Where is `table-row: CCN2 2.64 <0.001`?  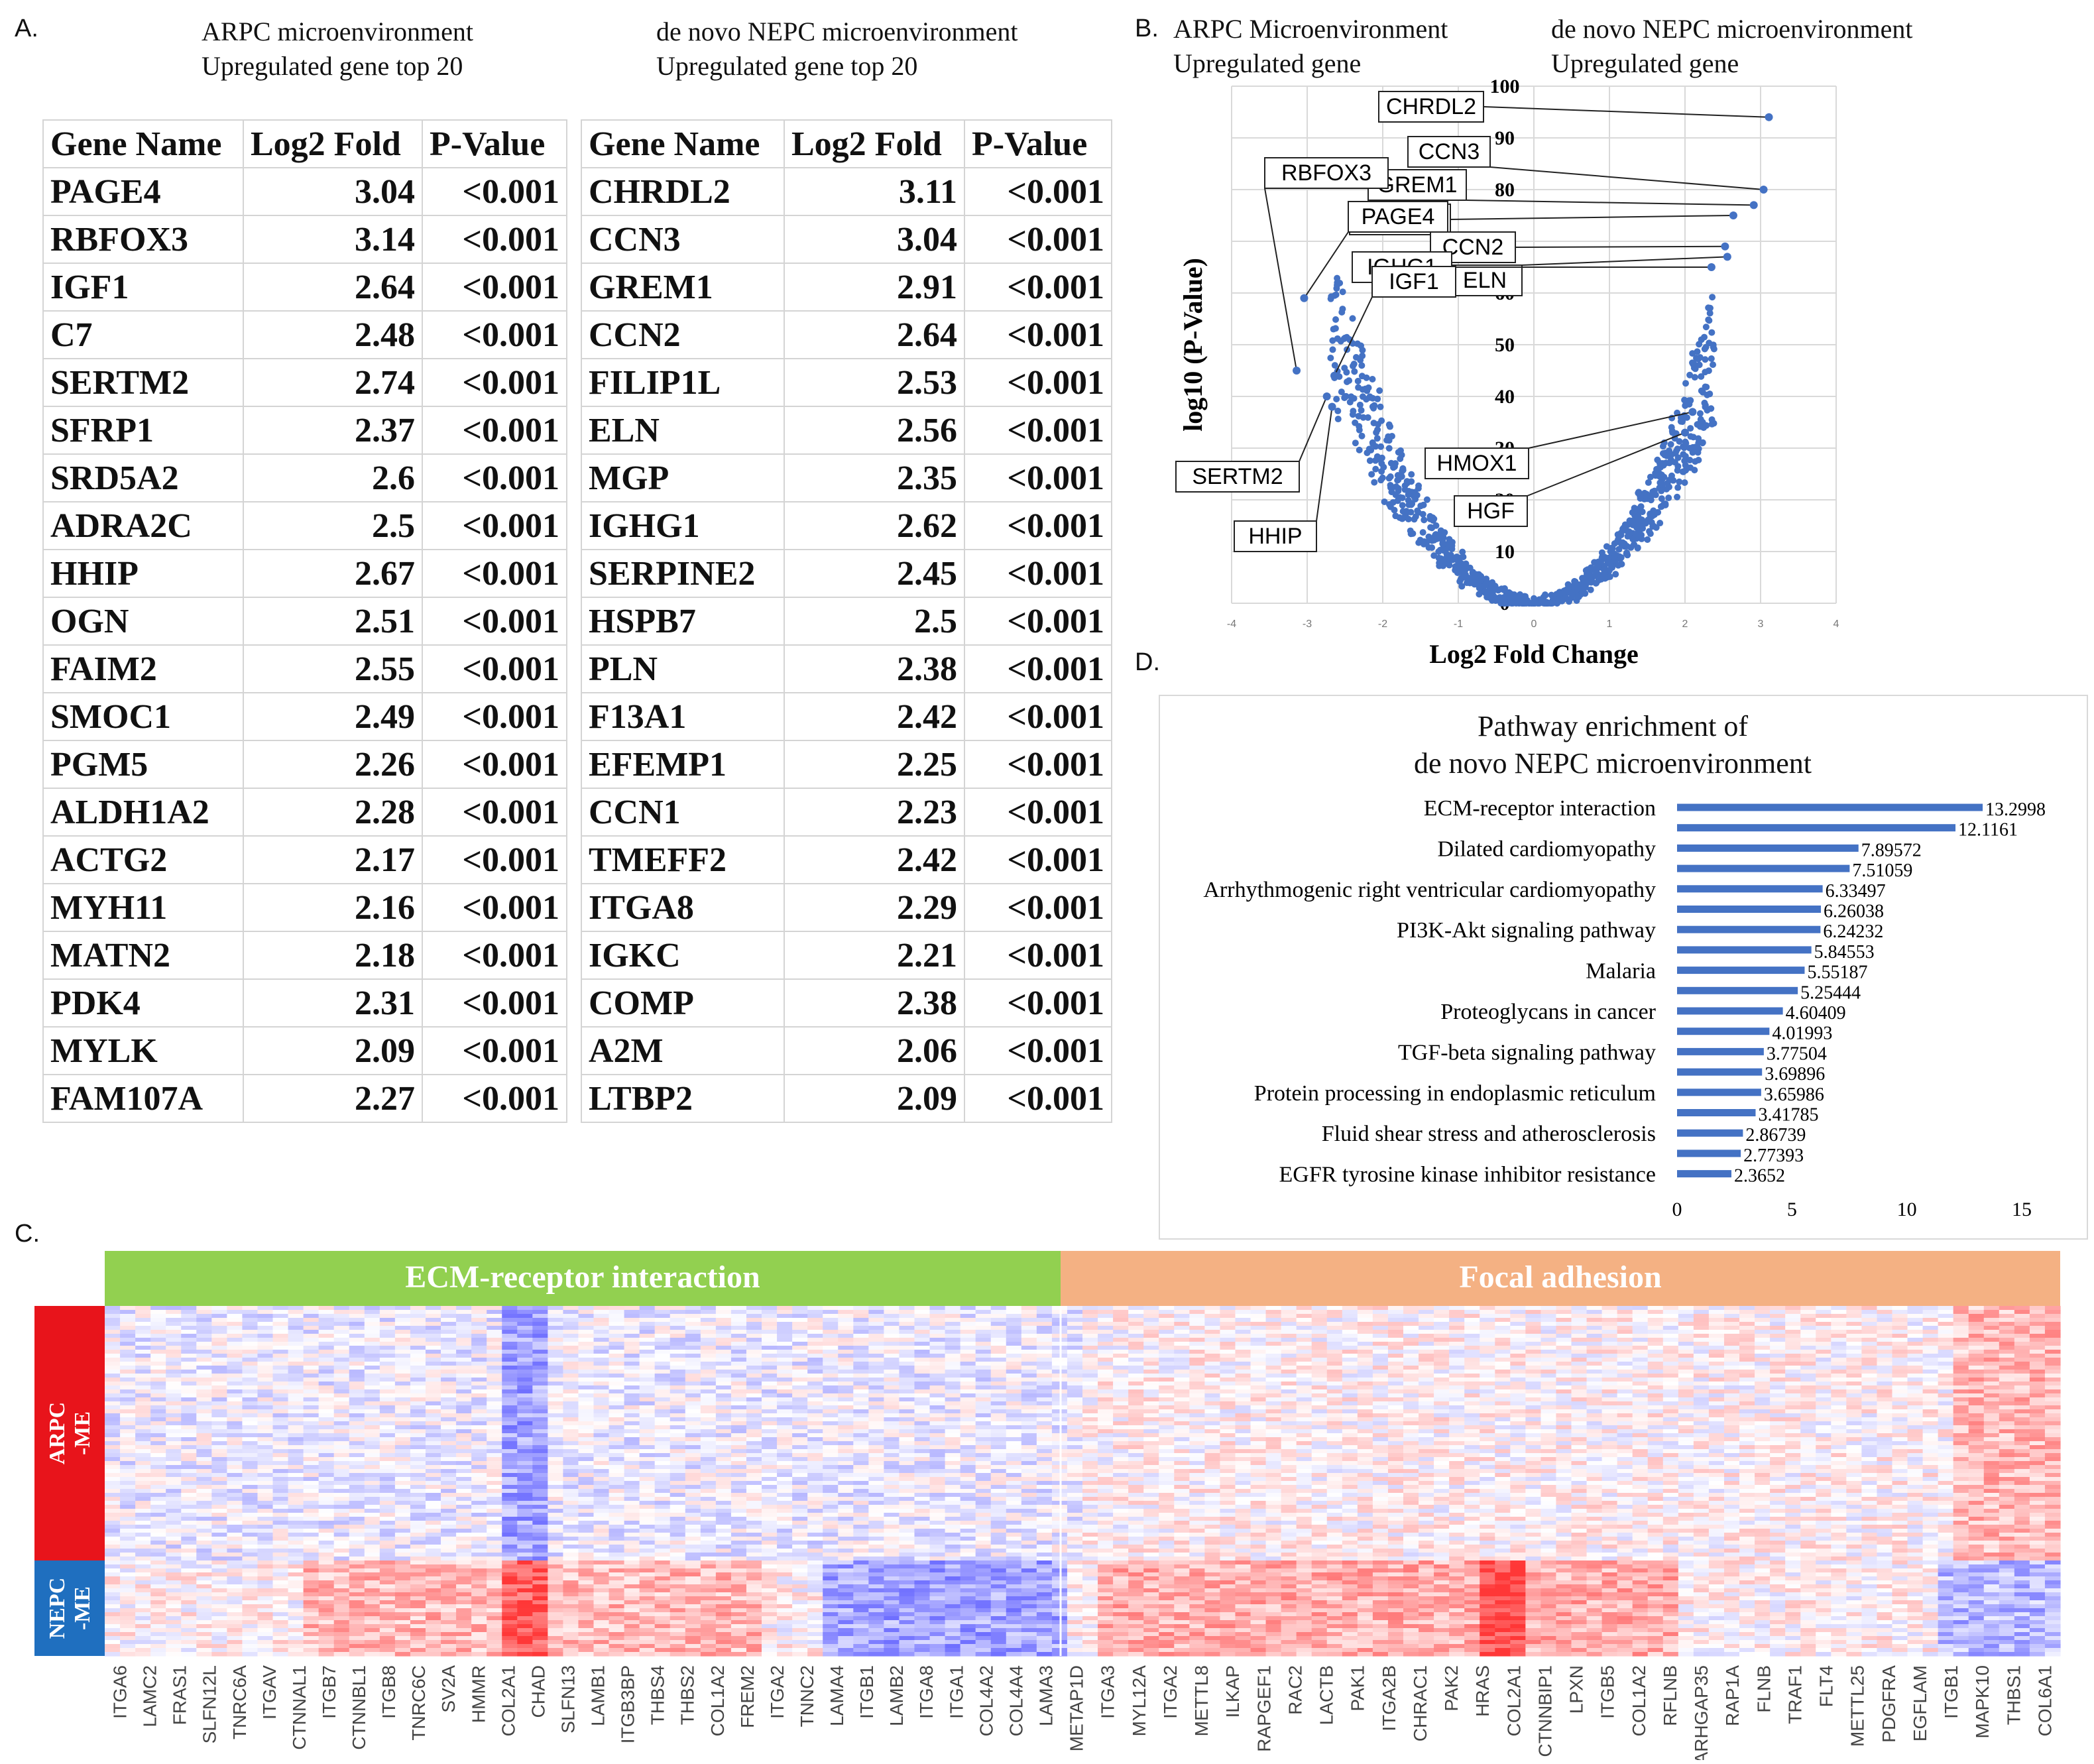
table-row: CCN2 2.64 <0.001 is located at coordinates (846, 334).